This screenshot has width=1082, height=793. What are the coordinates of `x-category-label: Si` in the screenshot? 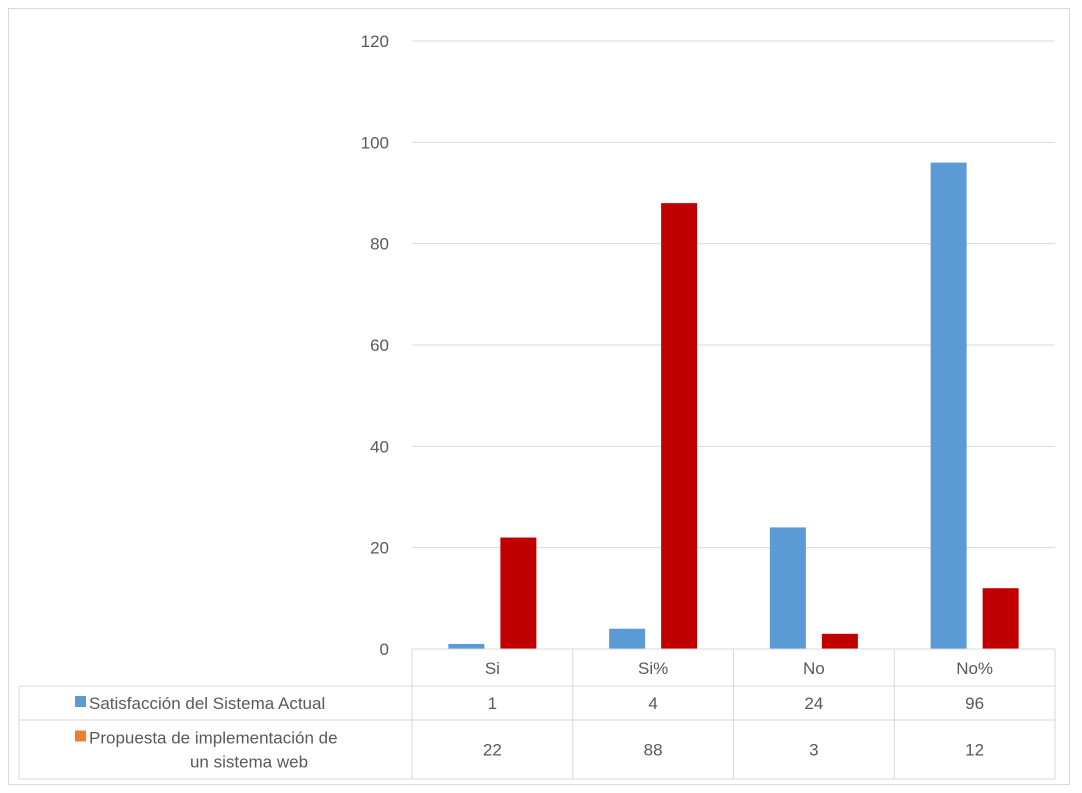 It's located at (492, 668).